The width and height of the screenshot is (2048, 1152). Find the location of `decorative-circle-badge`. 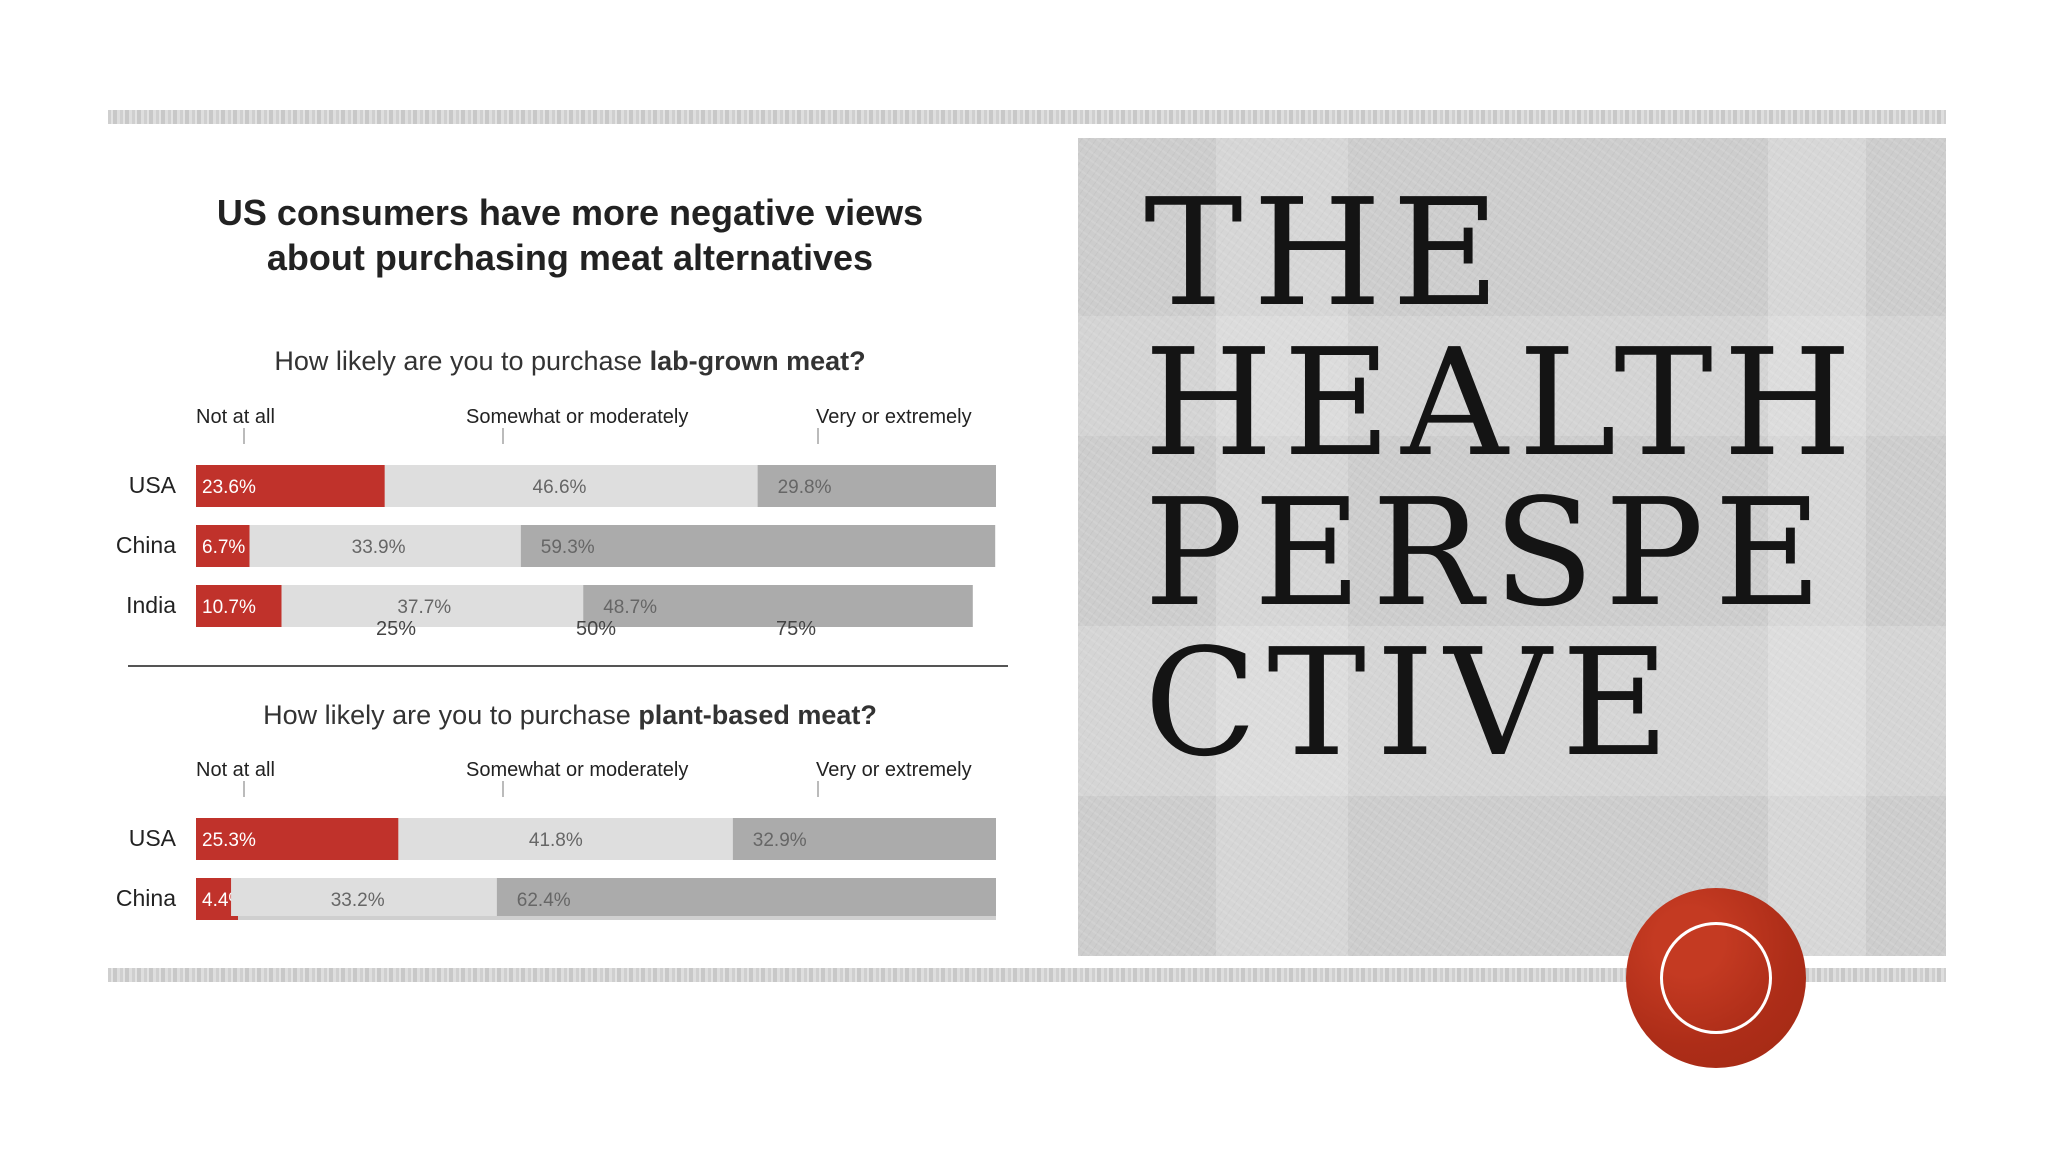

decorative-circle-badge is located at coordinates (1716, 978).